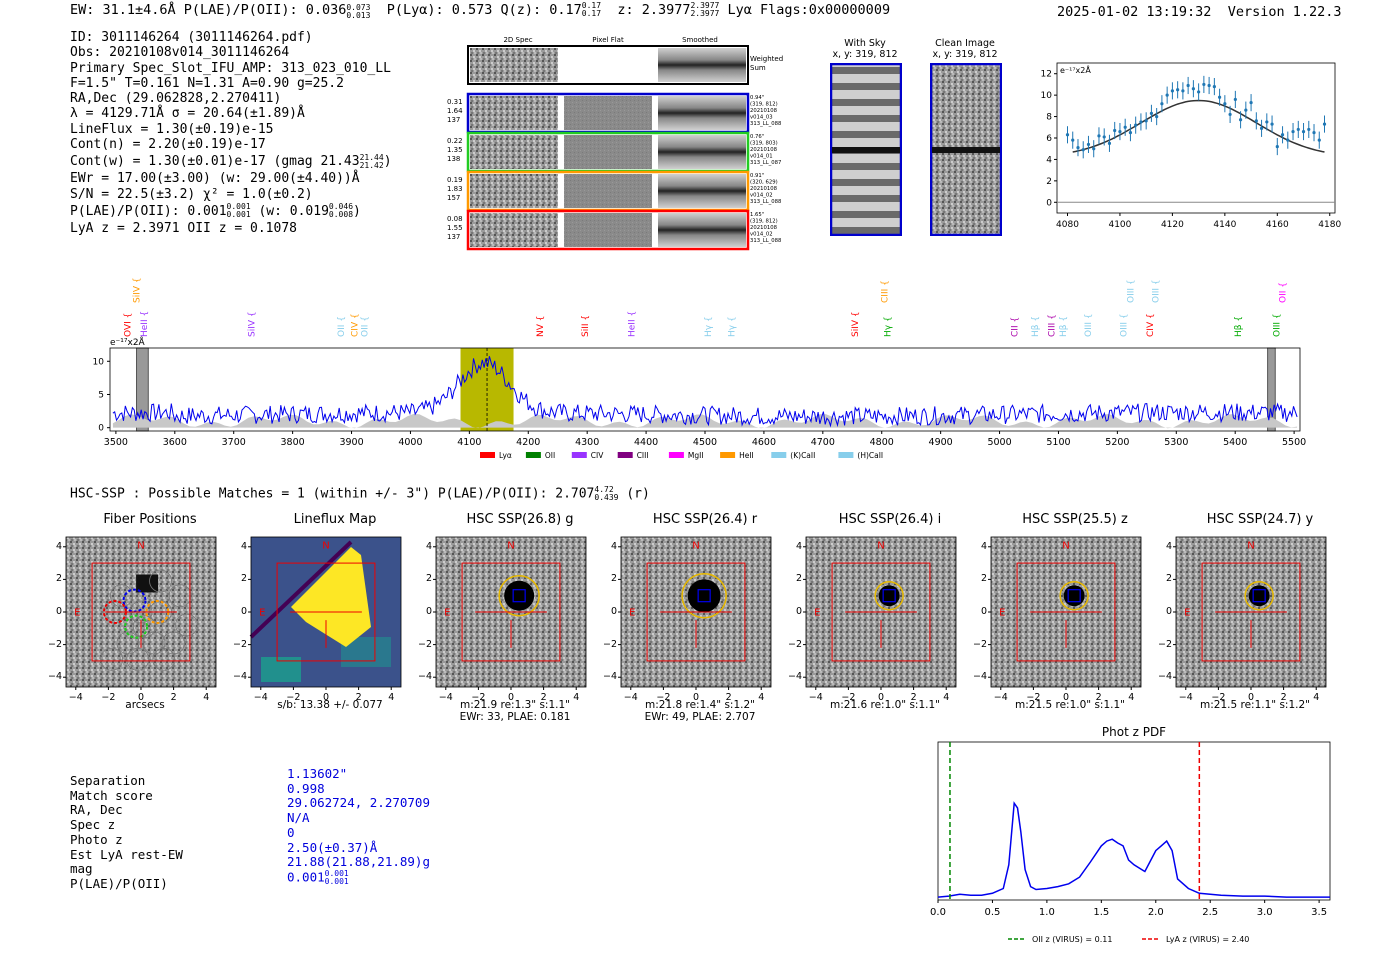 The height and width of the screenshot is (953, 1400). Describe the element at coordinates (358, 862) in the screenshot. I see `value-mag: 21.88(21.88,21.89)g` at that location.